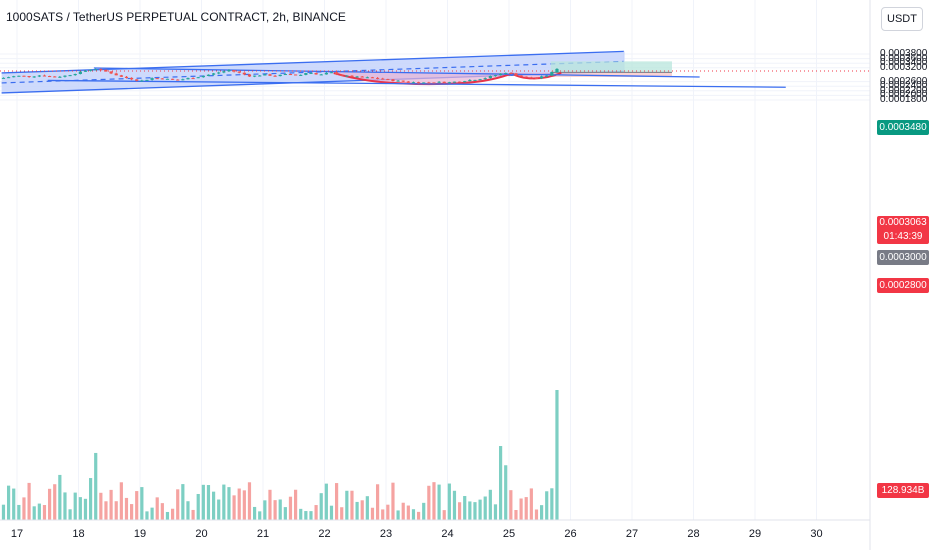 The image size is (932, 550). Describe the element at coordinates (140, 534) in the screenshot. I see `time-tick-label: 19` at that location.